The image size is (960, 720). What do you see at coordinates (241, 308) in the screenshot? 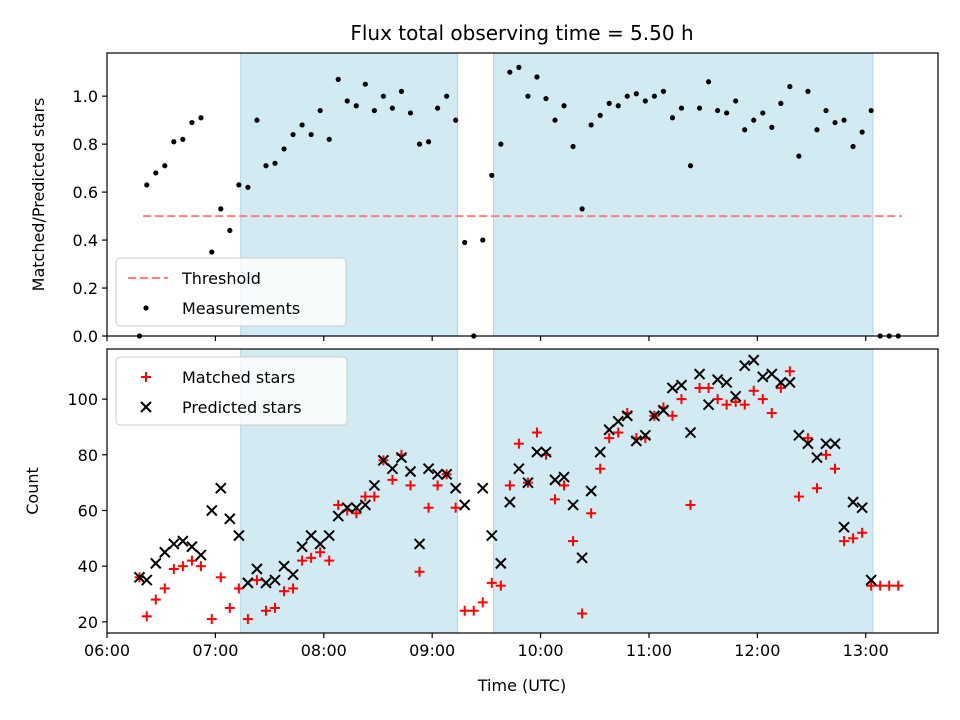
I see `legend-label: Measurements` at bounding box center [241, 308].